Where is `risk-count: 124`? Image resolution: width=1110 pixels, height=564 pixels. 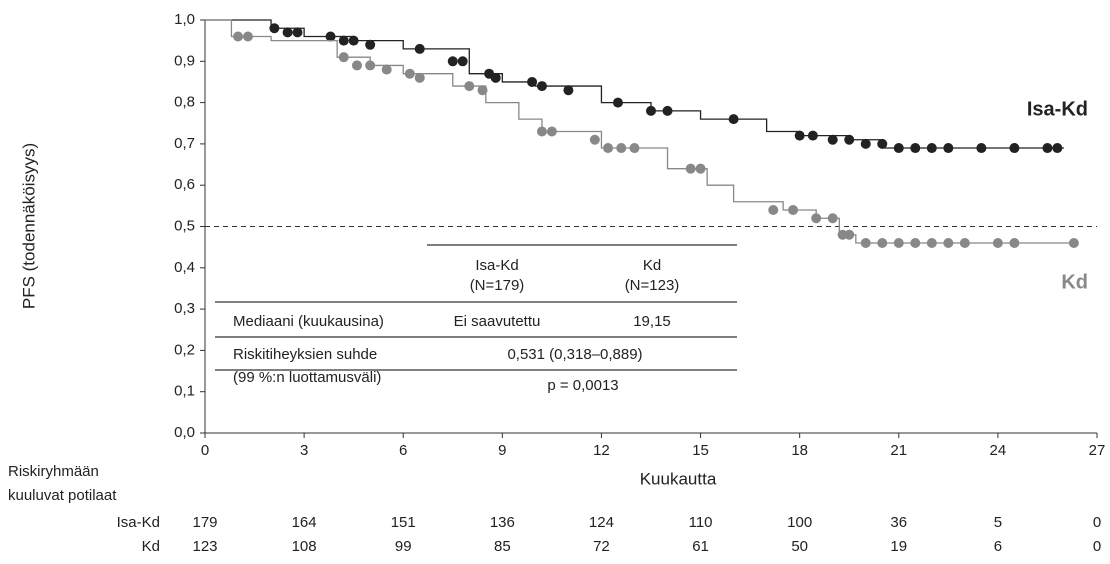 risk-count: 124 is located at coordinates (601, 522).